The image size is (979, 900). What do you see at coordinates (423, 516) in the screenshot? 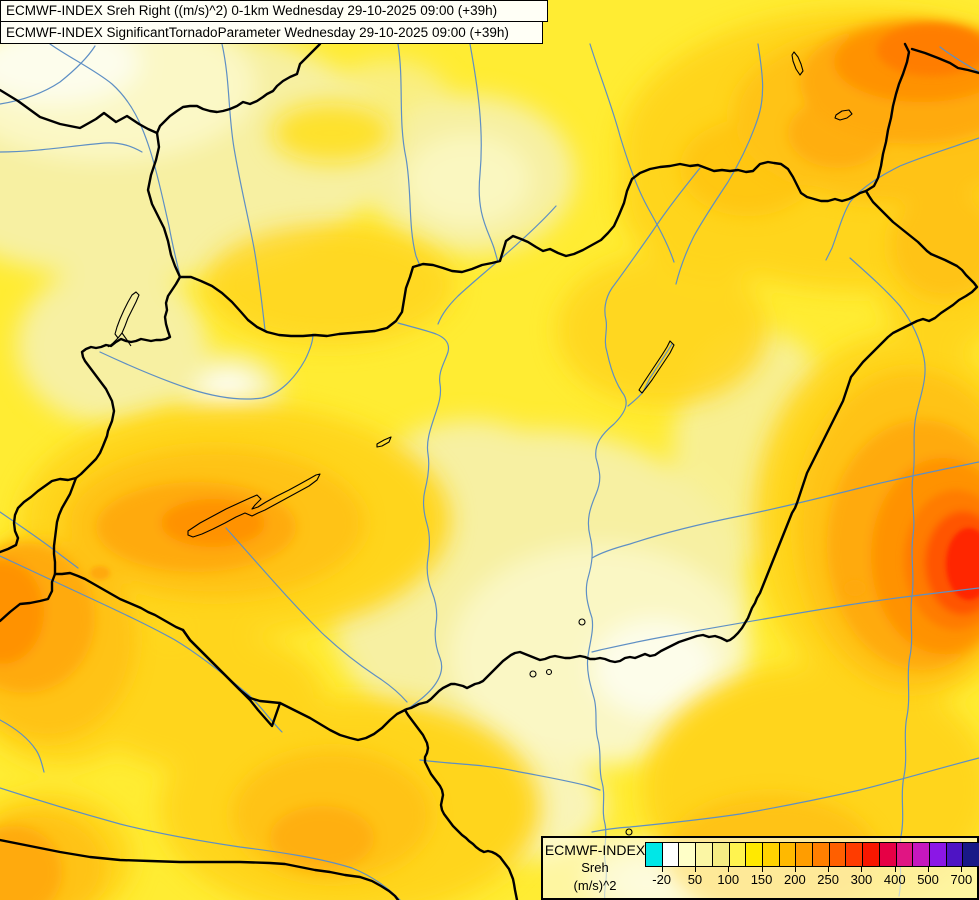
I see `river-danube-middle` at bounding box center [423, 516].